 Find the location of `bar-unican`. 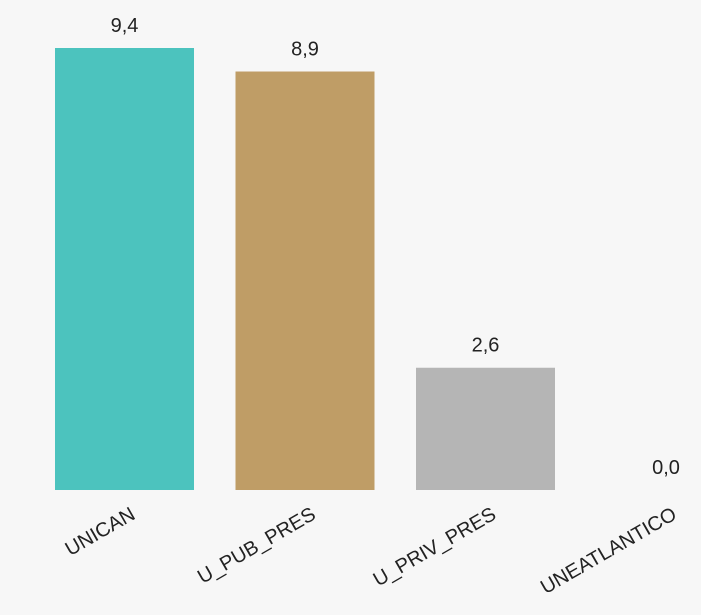

bar-unican is located at coordinates (124, 269).